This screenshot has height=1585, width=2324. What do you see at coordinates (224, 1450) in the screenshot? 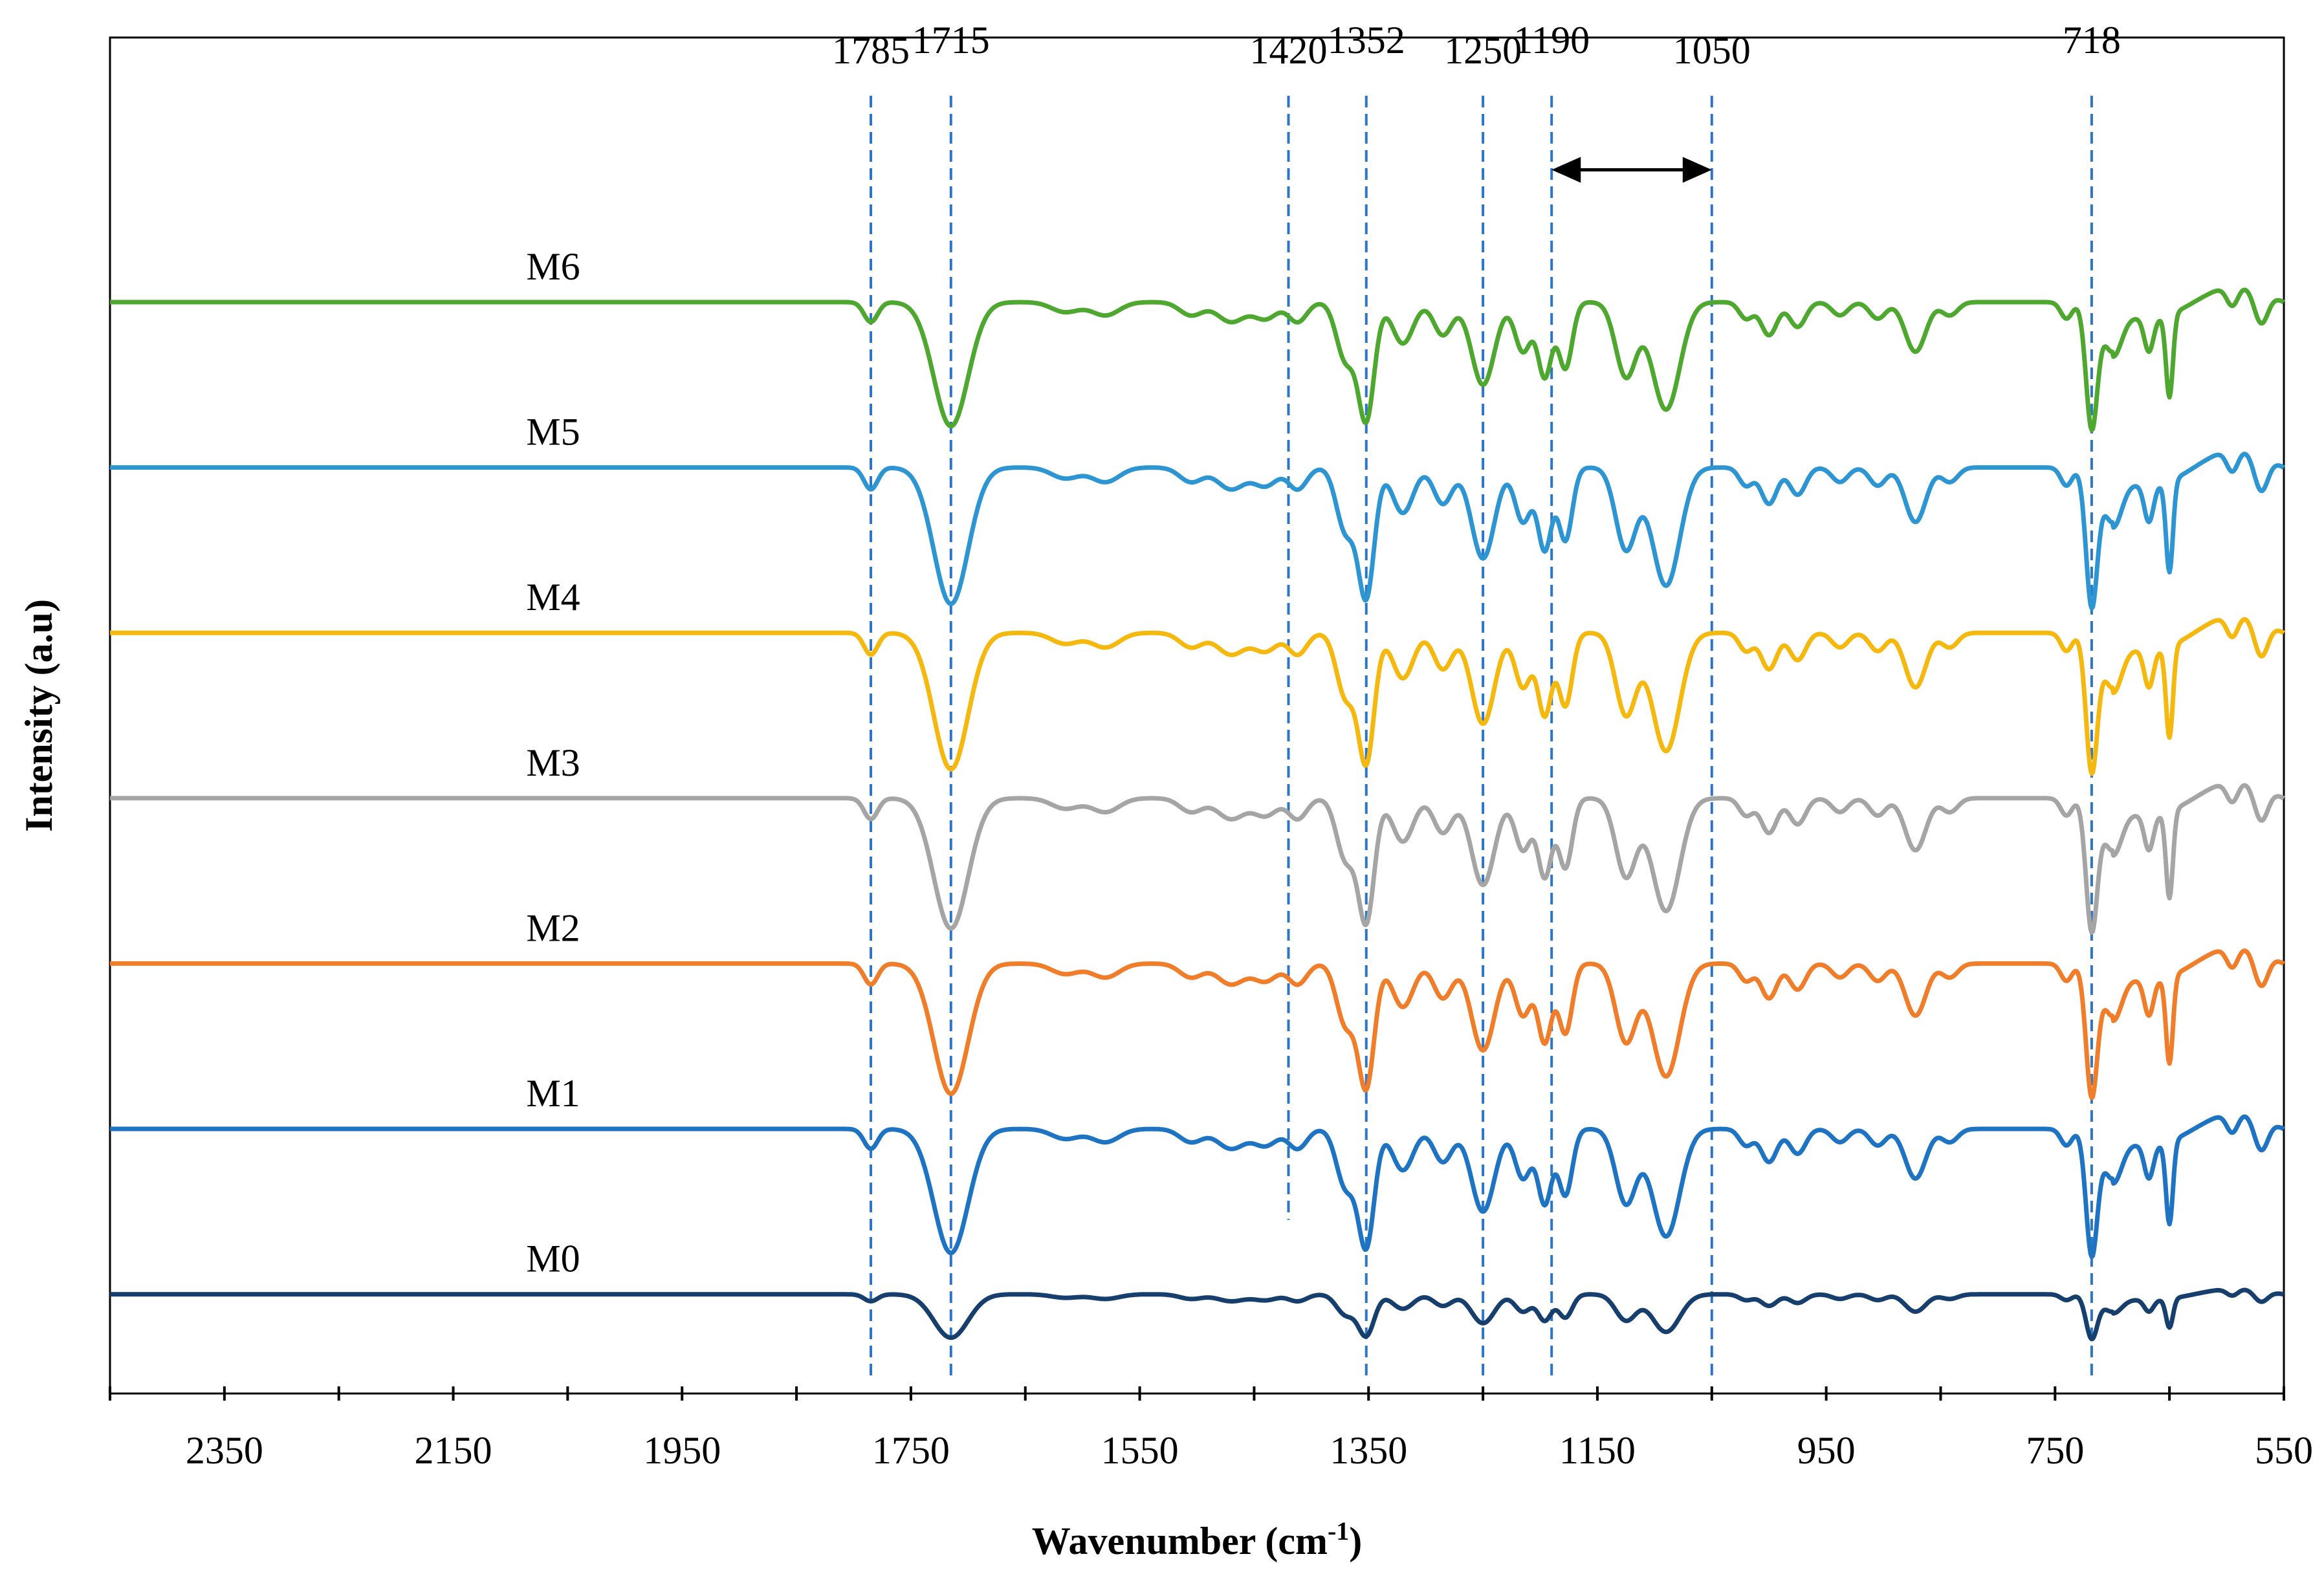
I see `x-tick-label-2350: 2350` at bounding box center [224, 1450].